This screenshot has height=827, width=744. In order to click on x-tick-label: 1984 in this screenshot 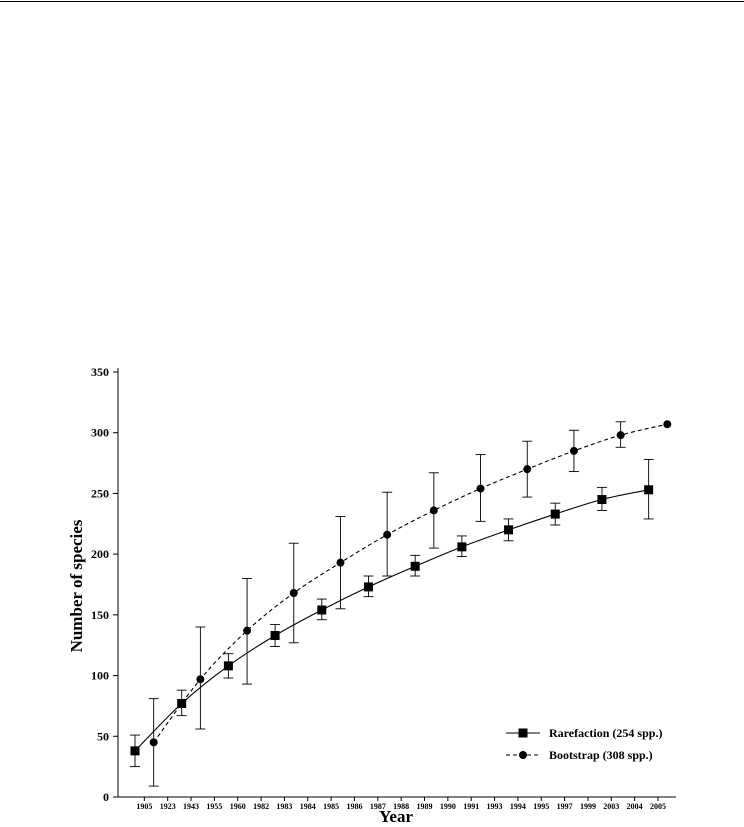, I will do `click(308, 806)`.